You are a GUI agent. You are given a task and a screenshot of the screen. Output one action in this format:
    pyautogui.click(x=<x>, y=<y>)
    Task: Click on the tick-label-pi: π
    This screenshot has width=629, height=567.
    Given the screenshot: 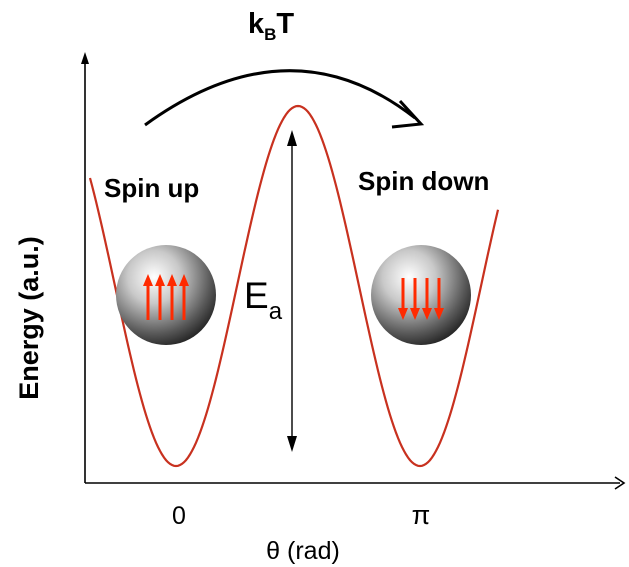 What is the action you would take?
    pyautogui.click(x=421, y=515)
    